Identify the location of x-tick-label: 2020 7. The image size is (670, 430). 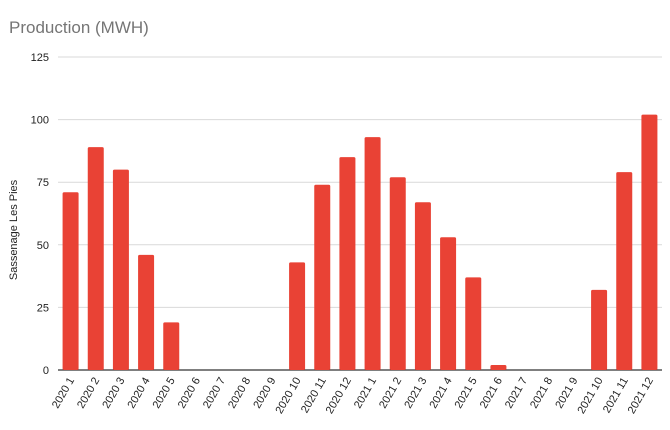
(214, 393).